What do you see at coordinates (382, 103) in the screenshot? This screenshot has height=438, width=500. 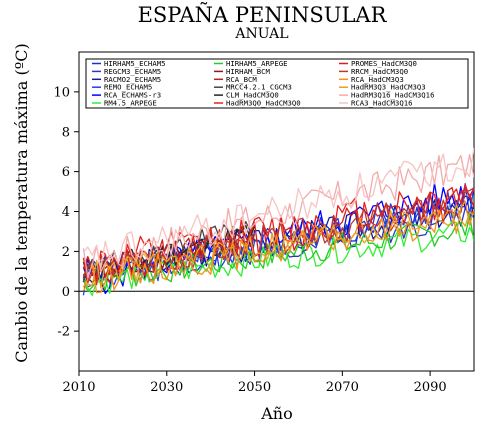 I see `legend-label: RCA3_HadCM3Q16` at bounding box center [382, 103].